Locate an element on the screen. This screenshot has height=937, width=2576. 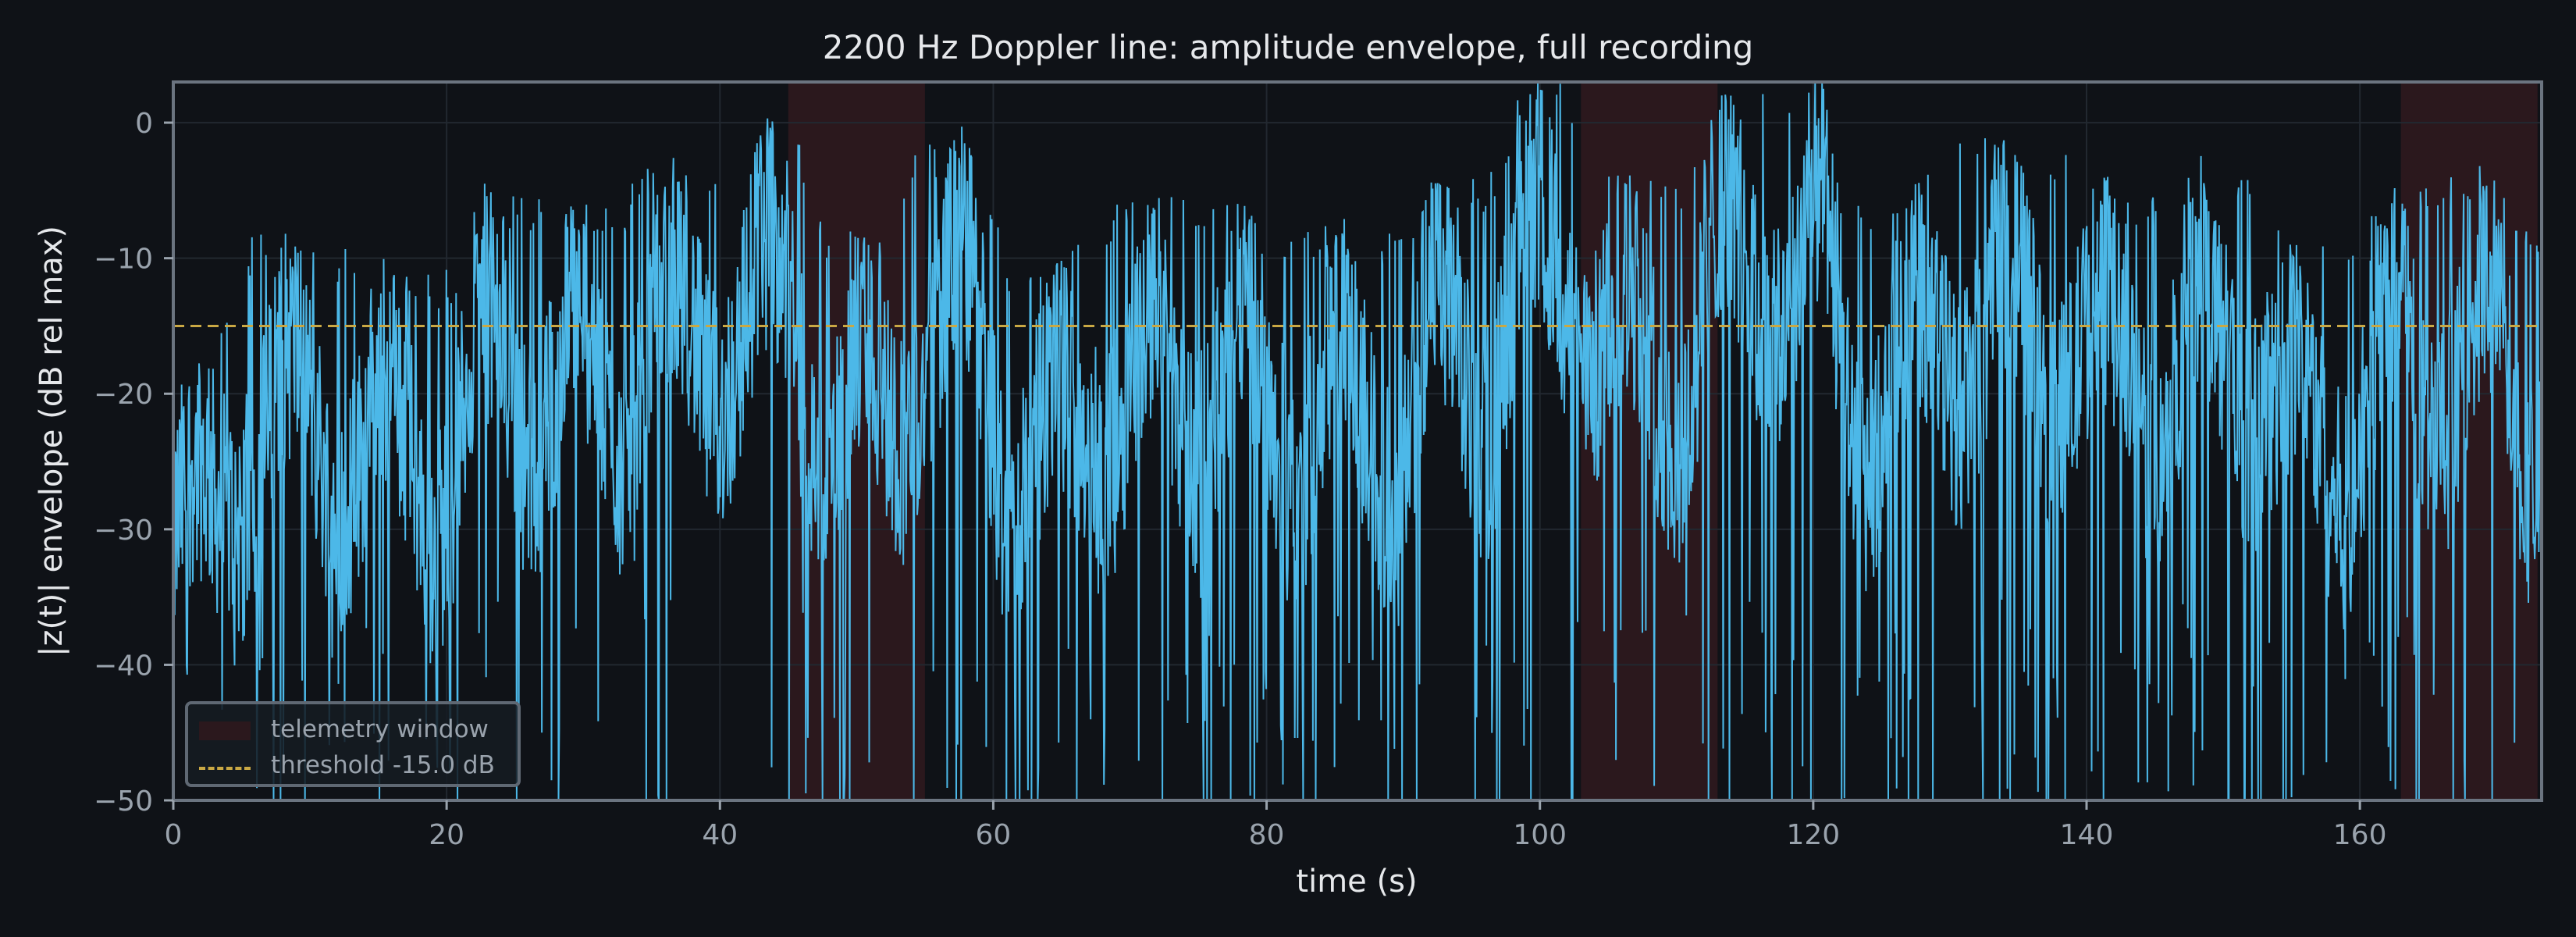
y-tick-label: −40 is located at coordinates (124, 666).